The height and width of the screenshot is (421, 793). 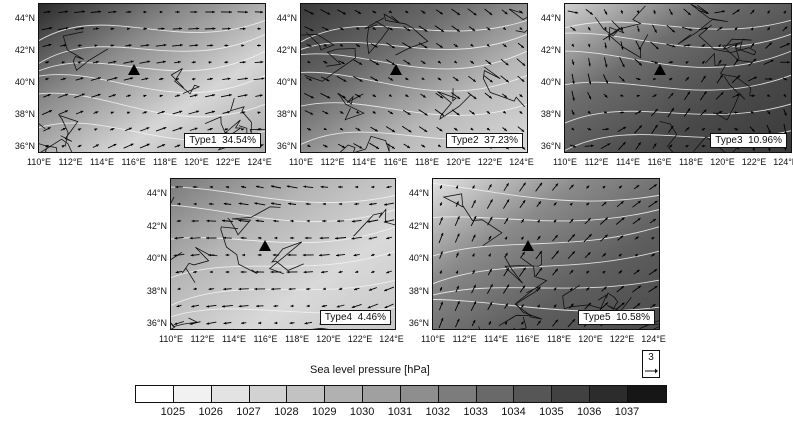 What do you see at coordinates (418, 290) in the screenshot?
I see `latitude-tick-label: 38°N` at bounding box center [418, 290].